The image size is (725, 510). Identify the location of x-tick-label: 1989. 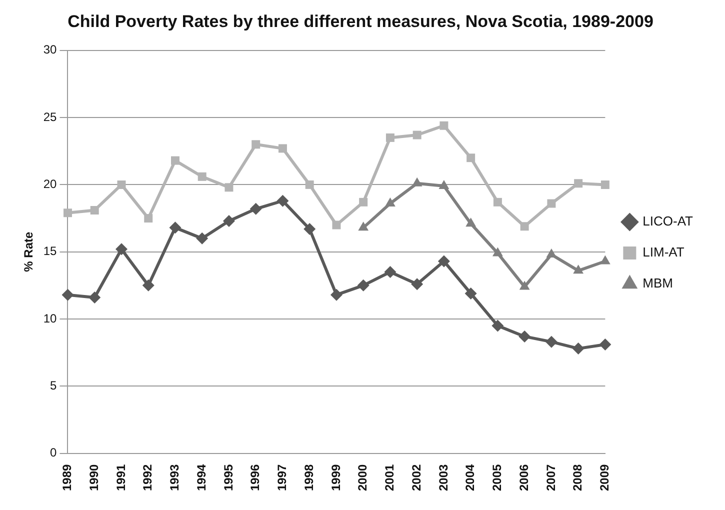
(67, 478).